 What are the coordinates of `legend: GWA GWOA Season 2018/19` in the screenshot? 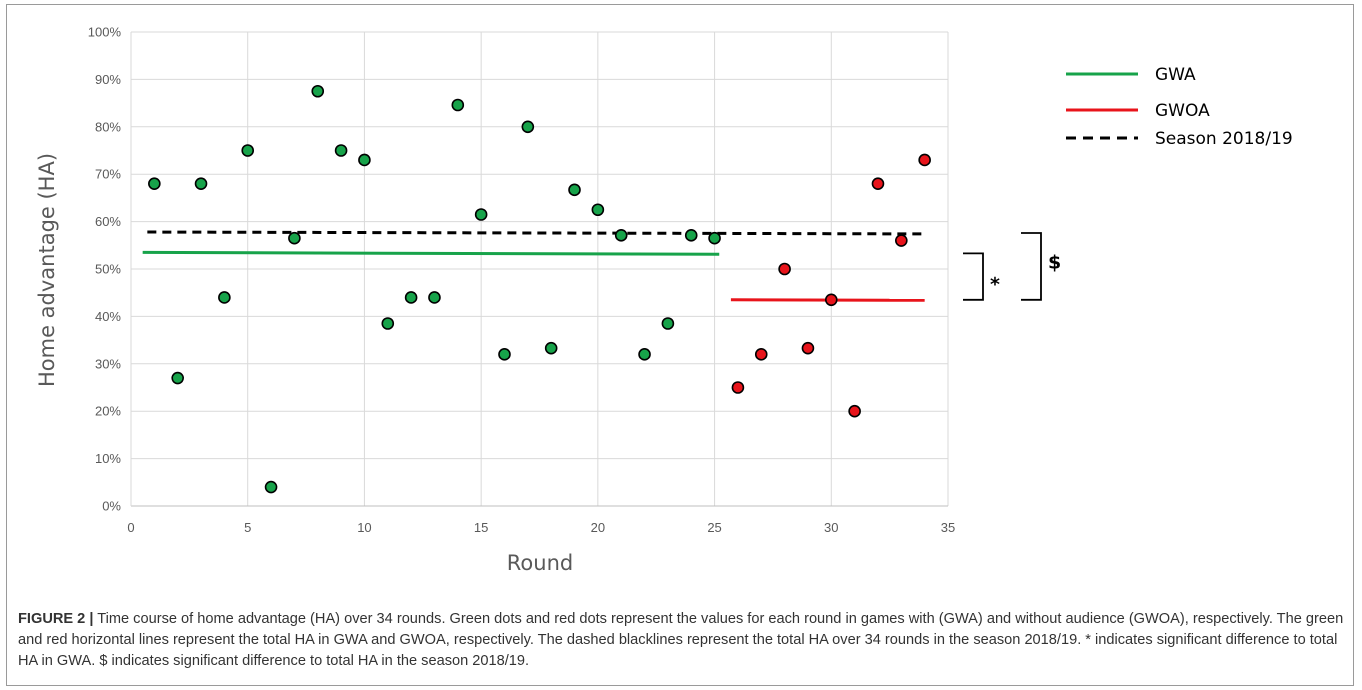 It's located at (1179, 107).